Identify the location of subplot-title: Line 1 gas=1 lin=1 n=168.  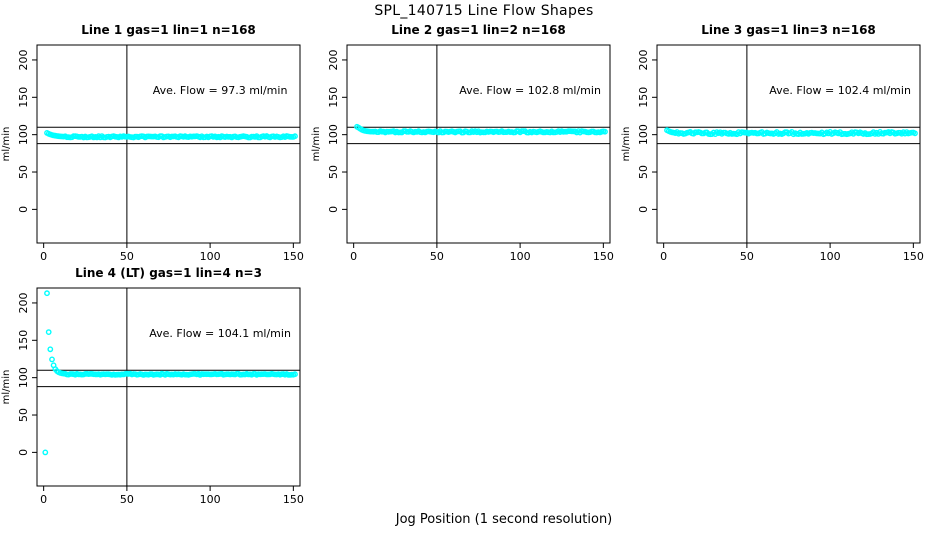
(168, 30).